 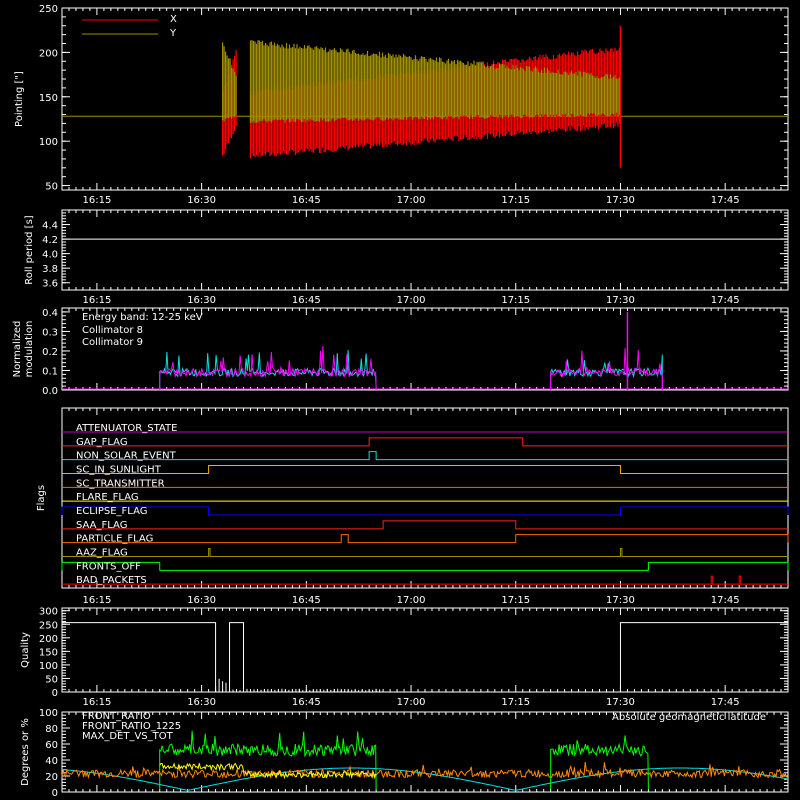 I want to click on ratios-ytick-label: 60, so click(x=51, y=745).